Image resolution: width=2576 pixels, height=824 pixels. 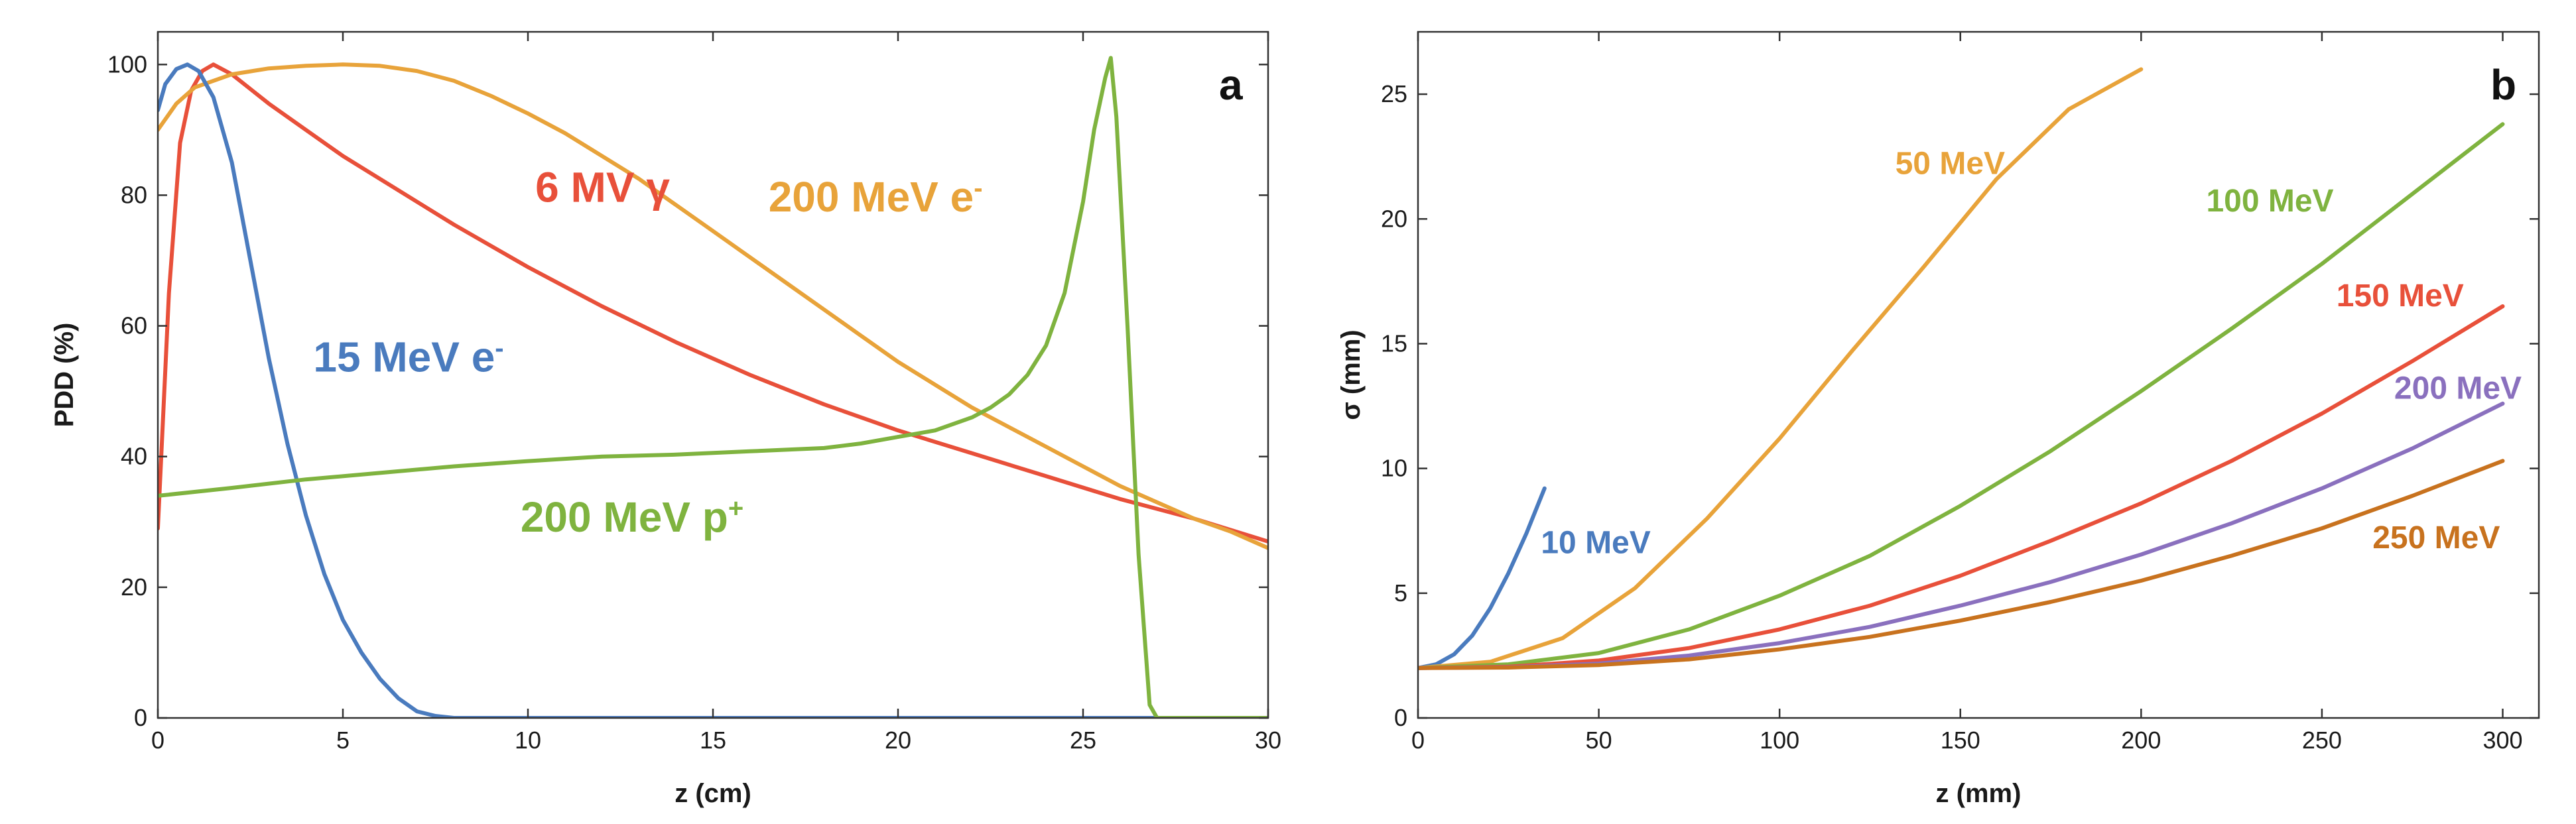 What do you see at coordinates (632, 517) in the screenshot?
I see `series-label-200-mev-p: 200 MeV p+` at bounding box center [632, 517].